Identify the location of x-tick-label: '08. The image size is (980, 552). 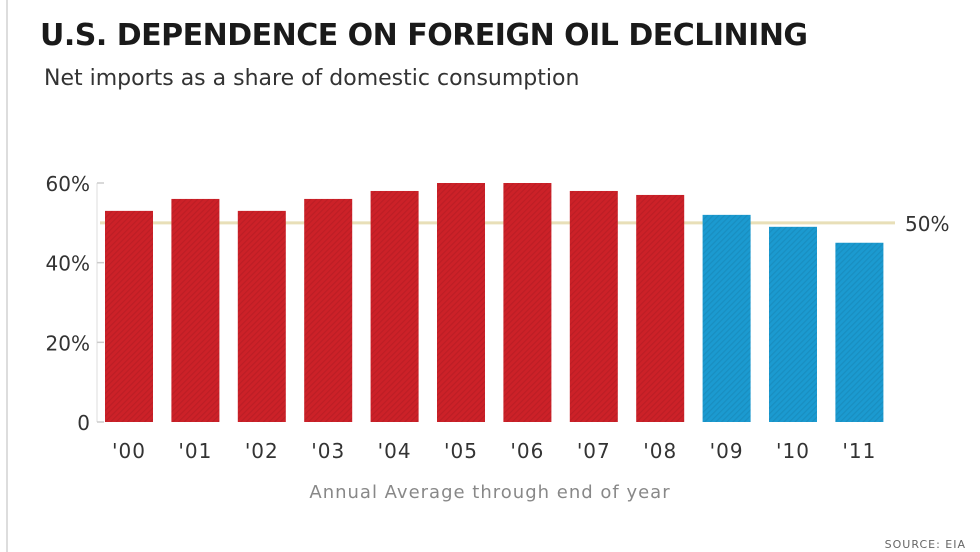
(660, 451).